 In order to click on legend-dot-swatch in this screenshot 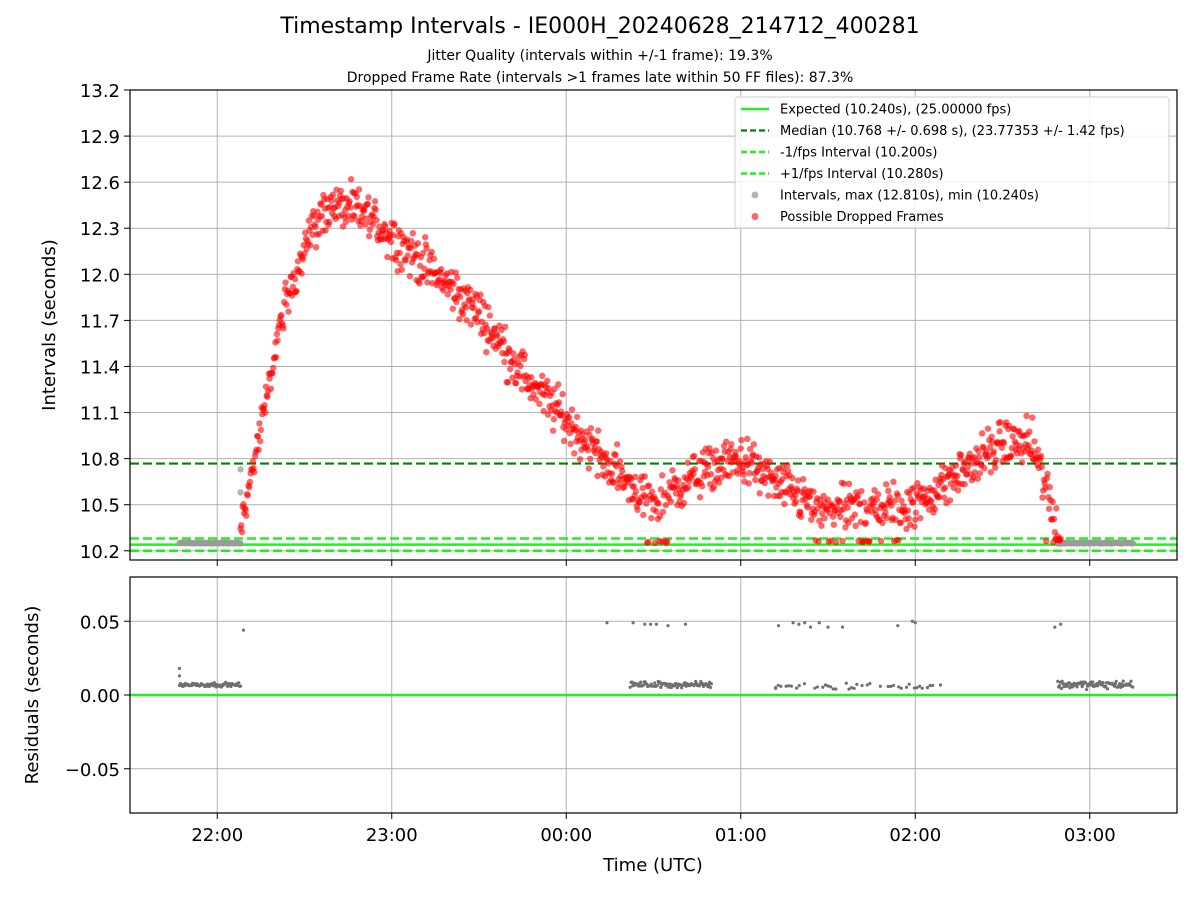, I will do `click(755, 216)`.